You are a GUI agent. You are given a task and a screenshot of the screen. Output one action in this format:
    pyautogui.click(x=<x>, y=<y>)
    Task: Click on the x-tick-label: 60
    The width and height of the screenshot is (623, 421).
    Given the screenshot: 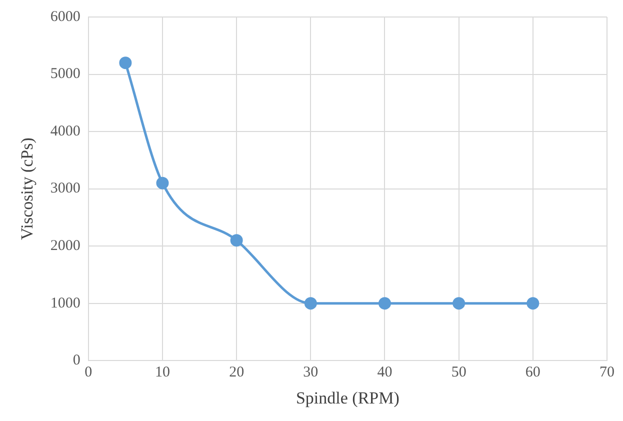 What is the action you would take?
    pyautogui.click(x=532, y=372)
    